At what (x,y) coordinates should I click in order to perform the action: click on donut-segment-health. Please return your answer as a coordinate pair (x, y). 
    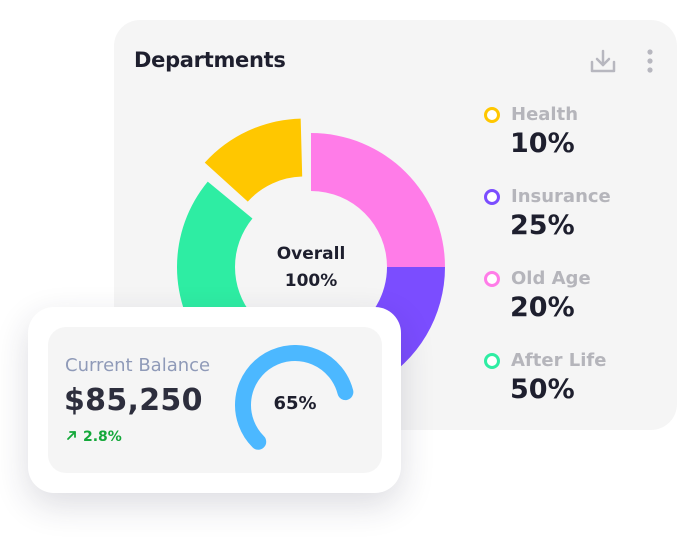
    Looking at the image, I should click on (253, 160).